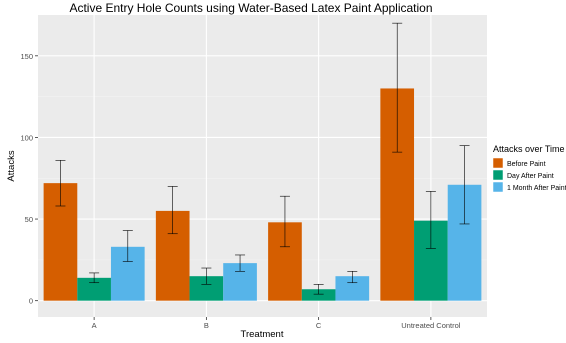 The height and width of the screenshot is (343, 566). What do you see at coordinates (26, 56) in the screenshot?
I see `y-tick-label: 150` at bounding box center [26, 56].